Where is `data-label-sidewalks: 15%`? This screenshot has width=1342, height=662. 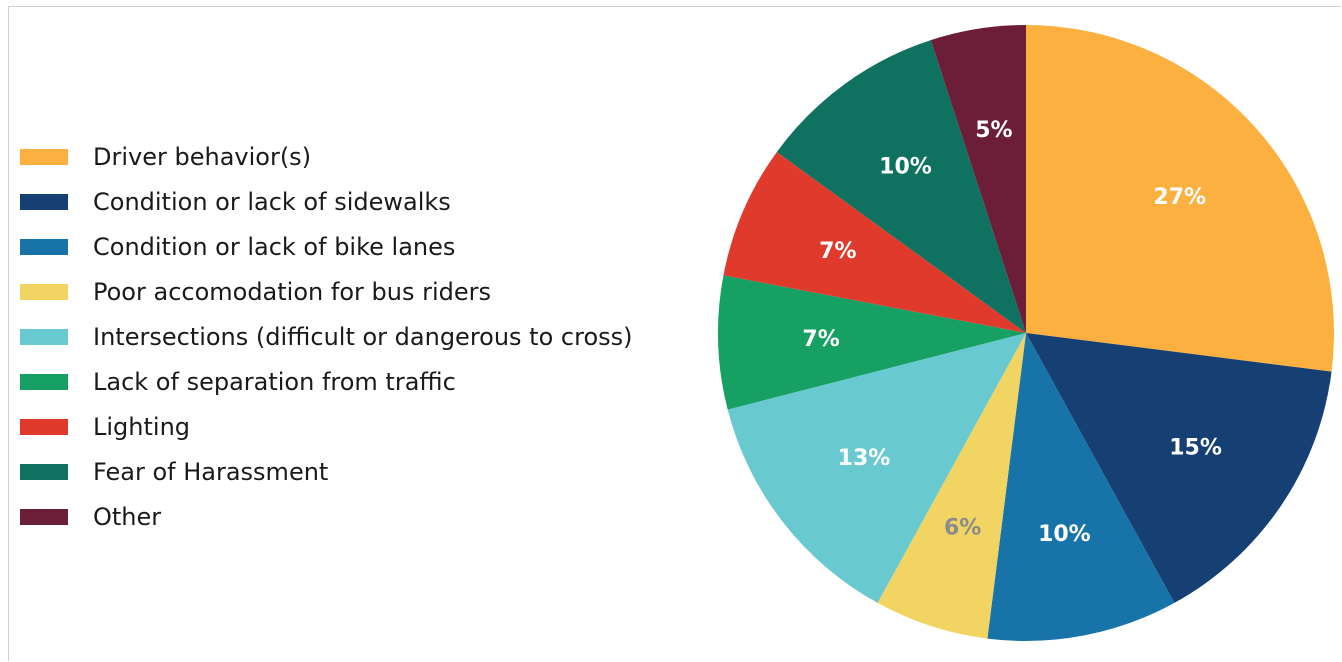 data-label-sidewalks: 15% is located at coordinates (1195, 448).